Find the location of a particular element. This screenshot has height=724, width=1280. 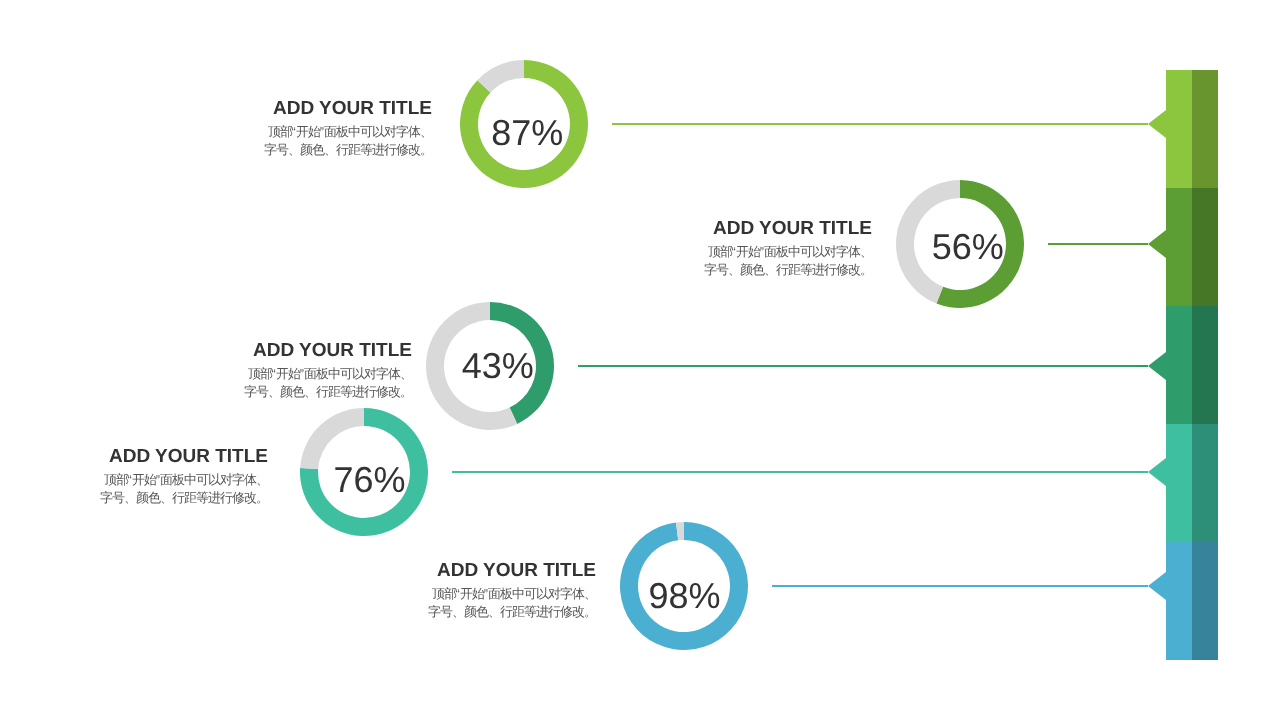

data-label: 43% is located at coordinates (497, 366).